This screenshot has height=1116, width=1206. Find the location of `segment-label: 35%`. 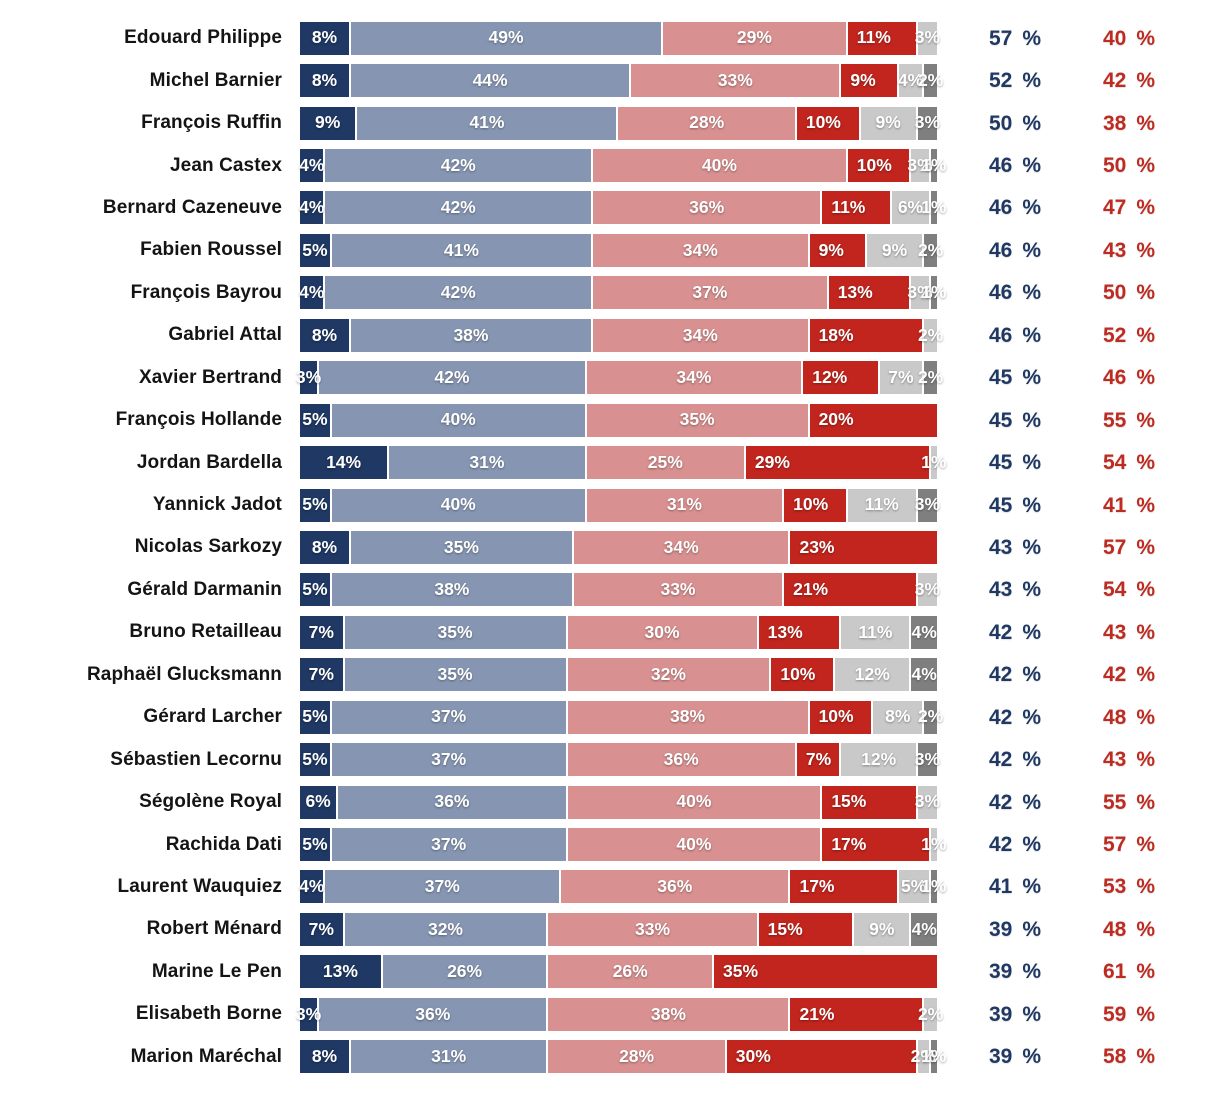

segment-label: 35% is located at coordinates (455, 631).